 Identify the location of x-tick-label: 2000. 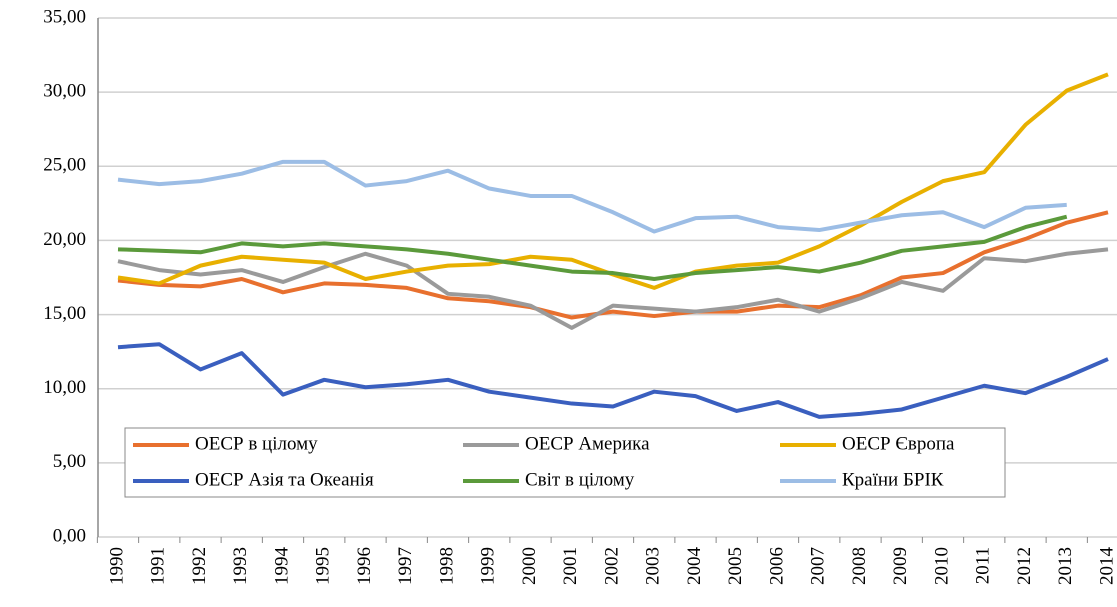
(529, 566).